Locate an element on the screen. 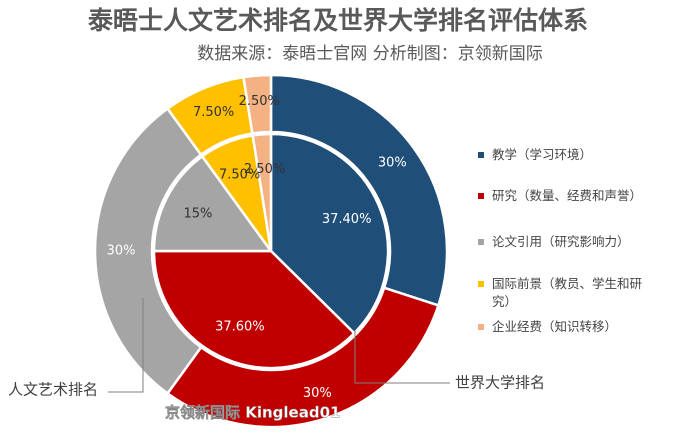 The height and width of the screenshot is (437, 677). watermark: 京领新国际 Kinglead01 is located at coordinates (252, 413).